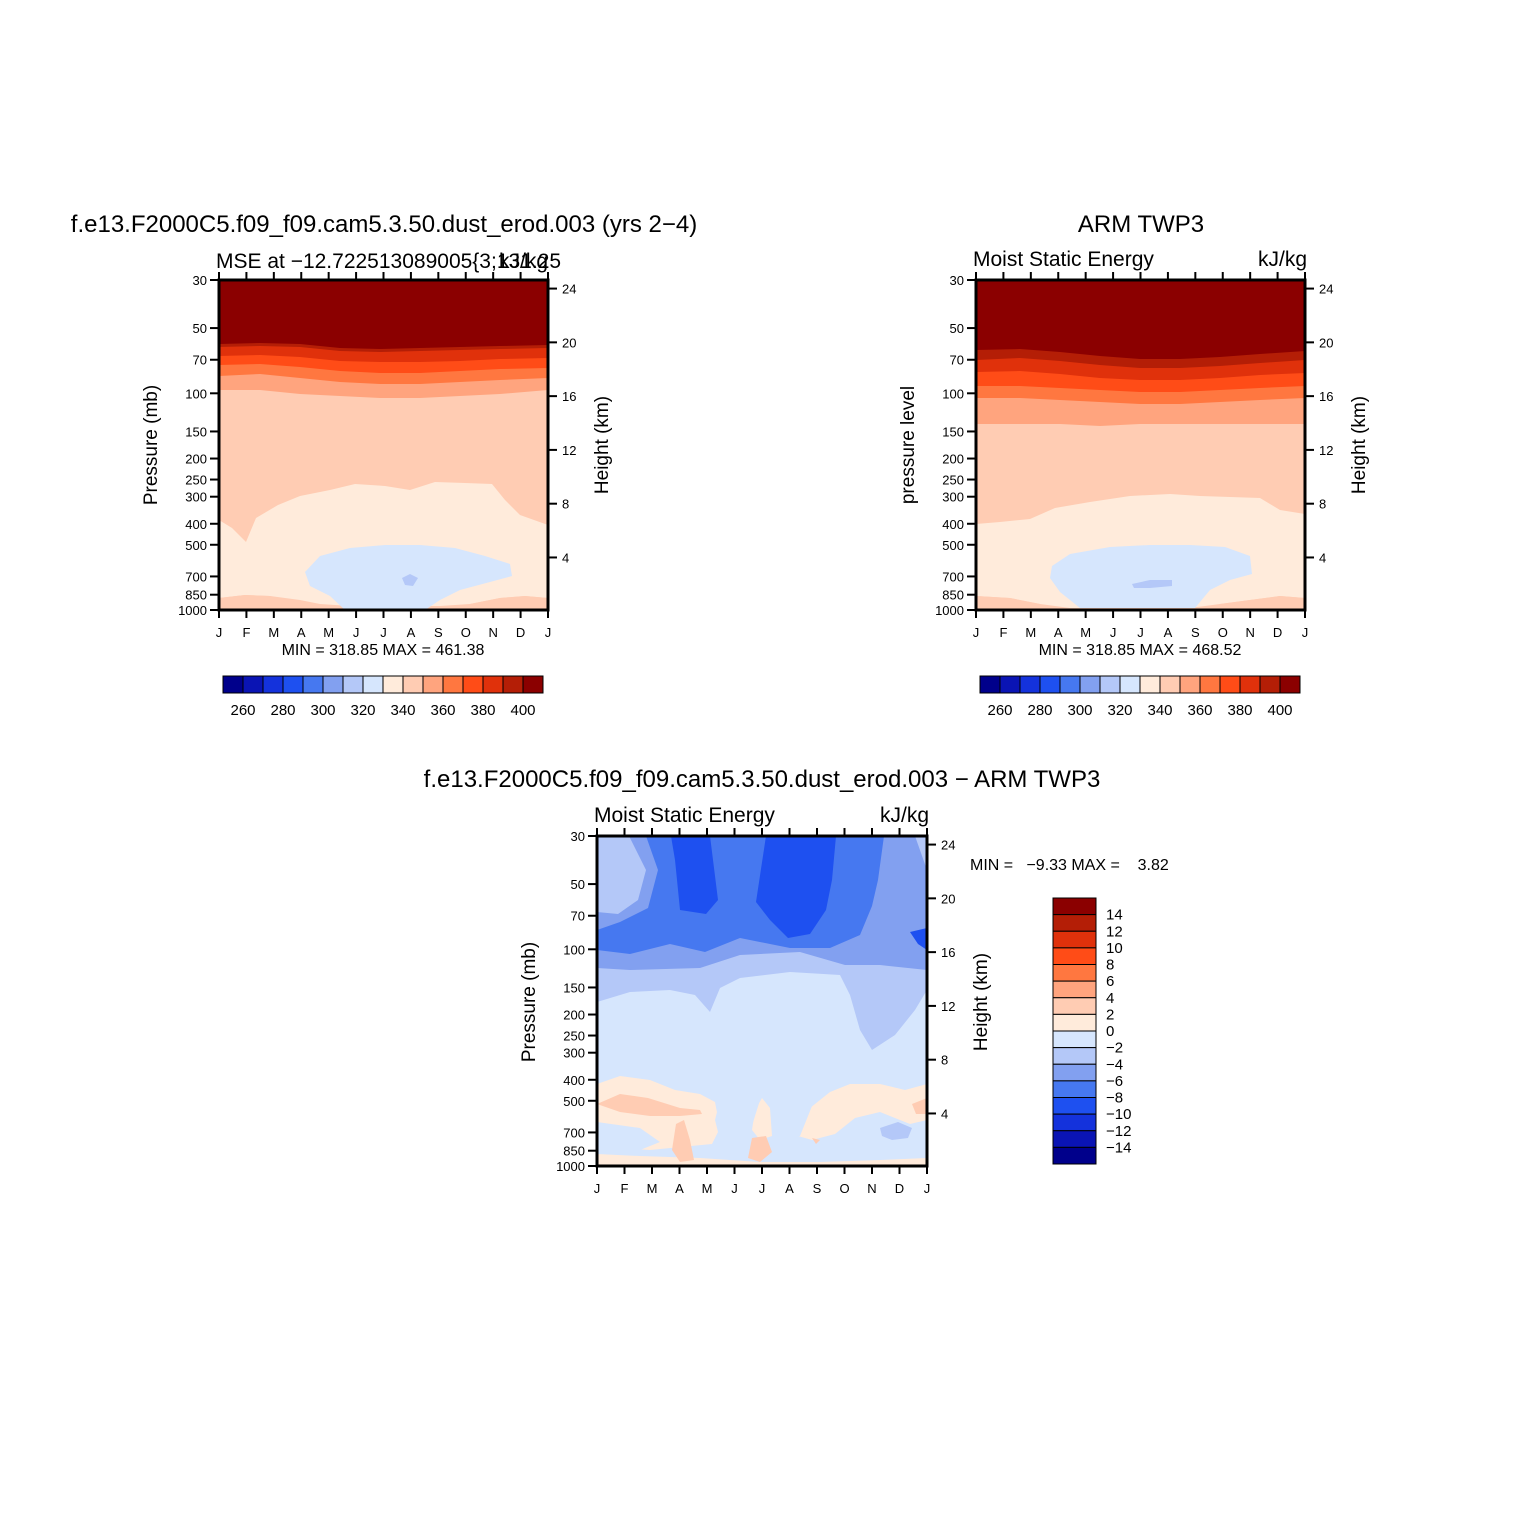 This screenshot has width=1524, height=1524. Describe the element at coordinates (1079, 710) in the screenshot. I see `colorbar-label: 300` at that location.